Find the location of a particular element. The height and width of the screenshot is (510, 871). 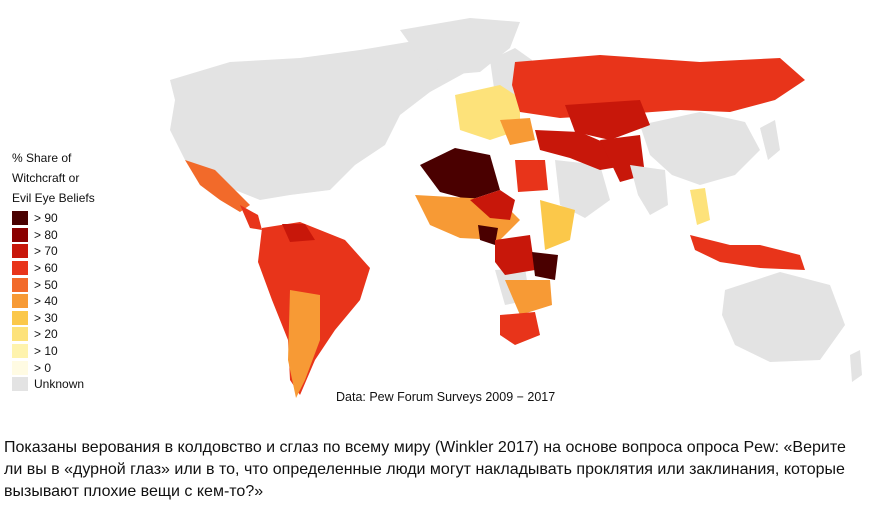

region-central-america is located at coordinates (251, 217).